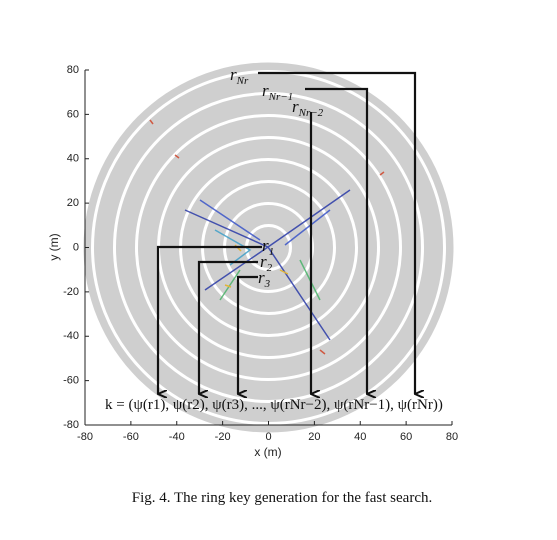  I want to click on ring-label: r2, so click(266, 263).